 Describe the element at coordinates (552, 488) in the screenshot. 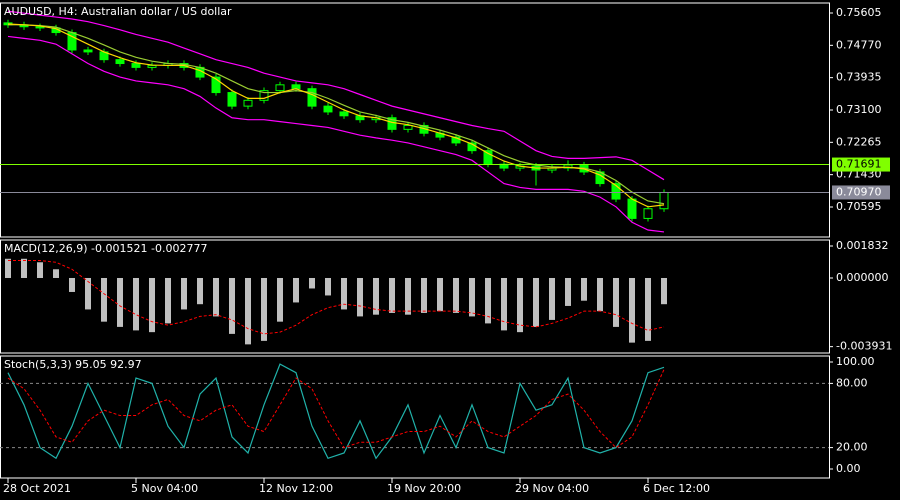

I see `x-tick-label: 29 Nov 04:00` at that location.